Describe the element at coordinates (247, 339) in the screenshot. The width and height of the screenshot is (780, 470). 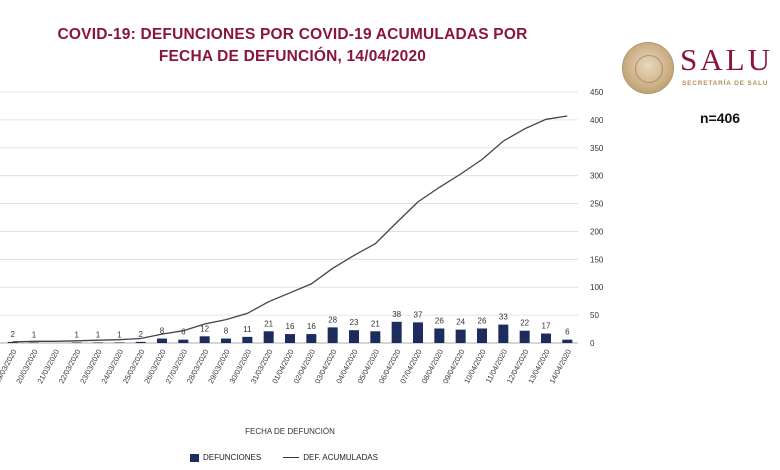
I see `bar-30/03/2020` at that location.